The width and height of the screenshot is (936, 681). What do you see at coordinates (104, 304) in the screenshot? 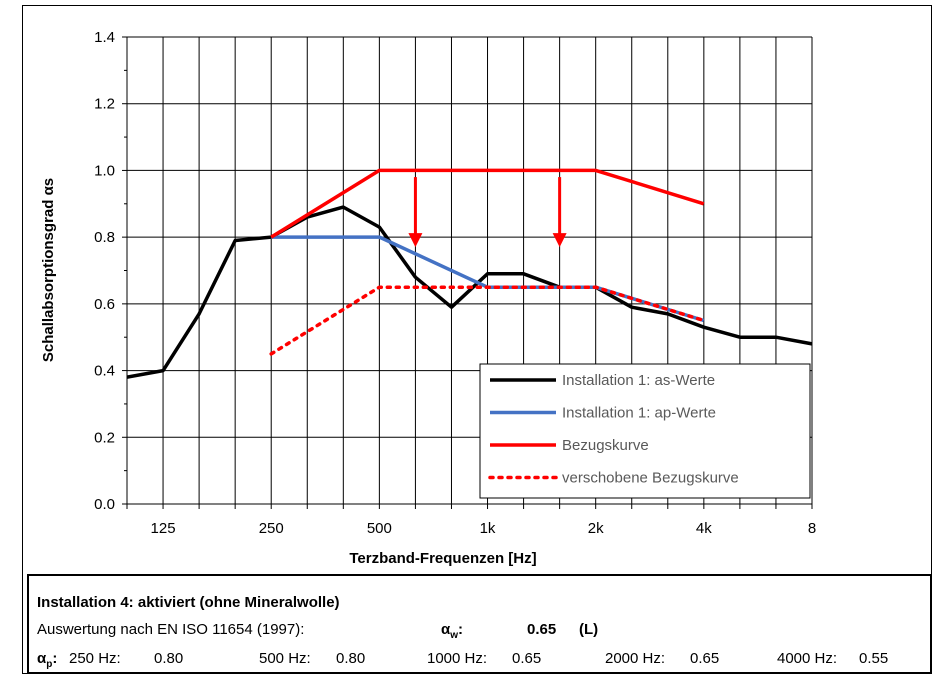
I see `y-tick-label: 0.6` at bounding box center [104, 304].